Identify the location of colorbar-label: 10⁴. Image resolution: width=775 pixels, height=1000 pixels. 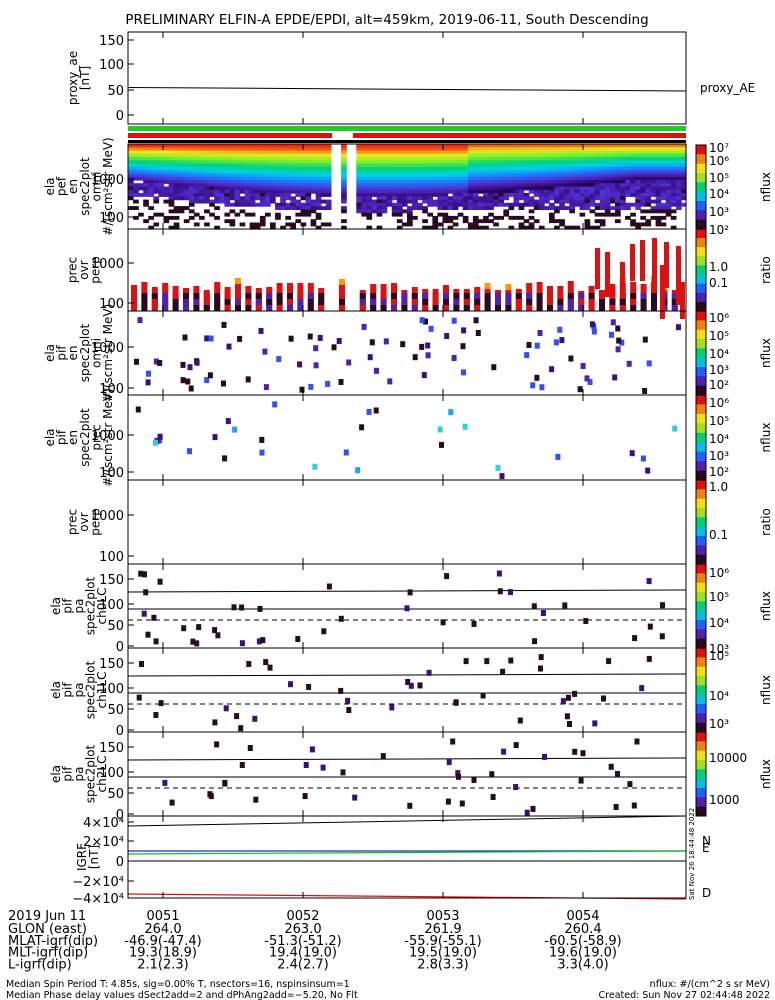
(719, 696).